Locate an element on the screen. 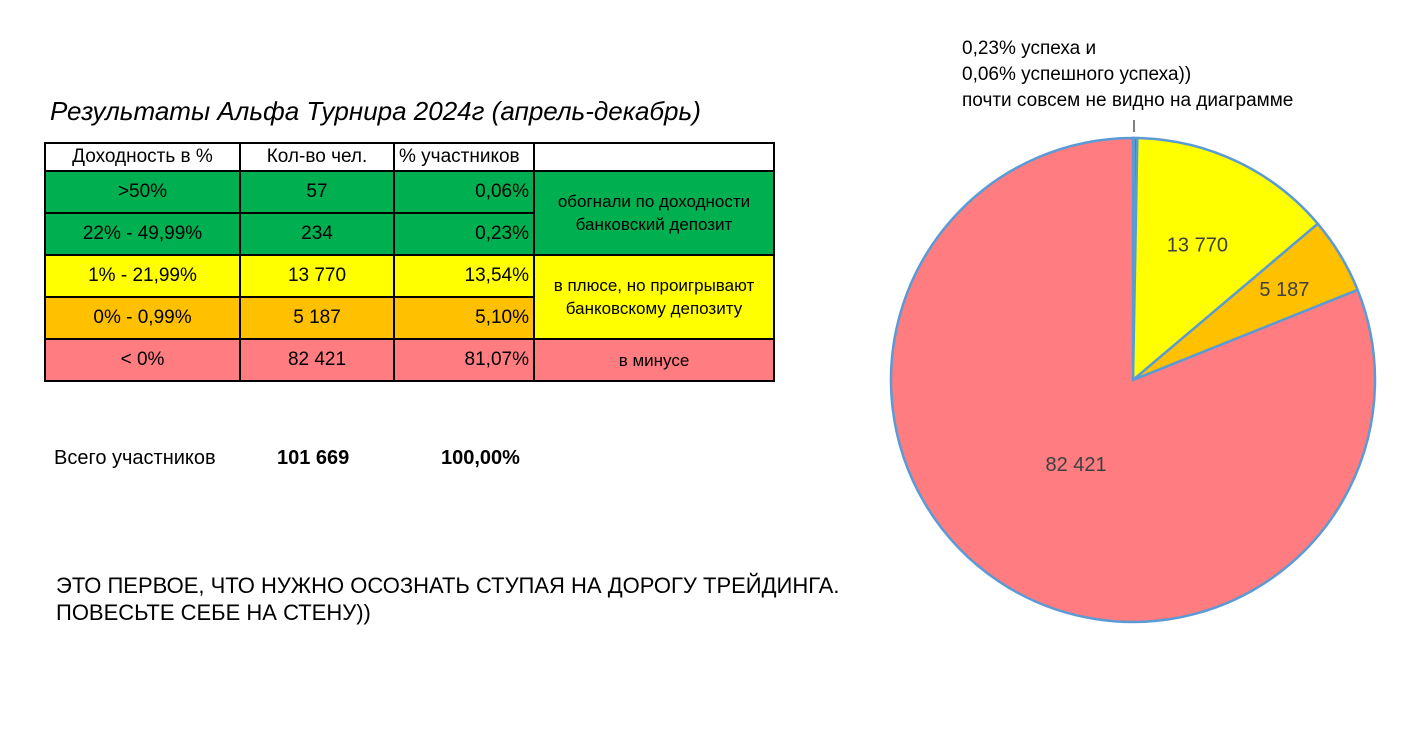 The image size is (1408, 753). cell-range: < 0% is located at coordinates (142, 360).